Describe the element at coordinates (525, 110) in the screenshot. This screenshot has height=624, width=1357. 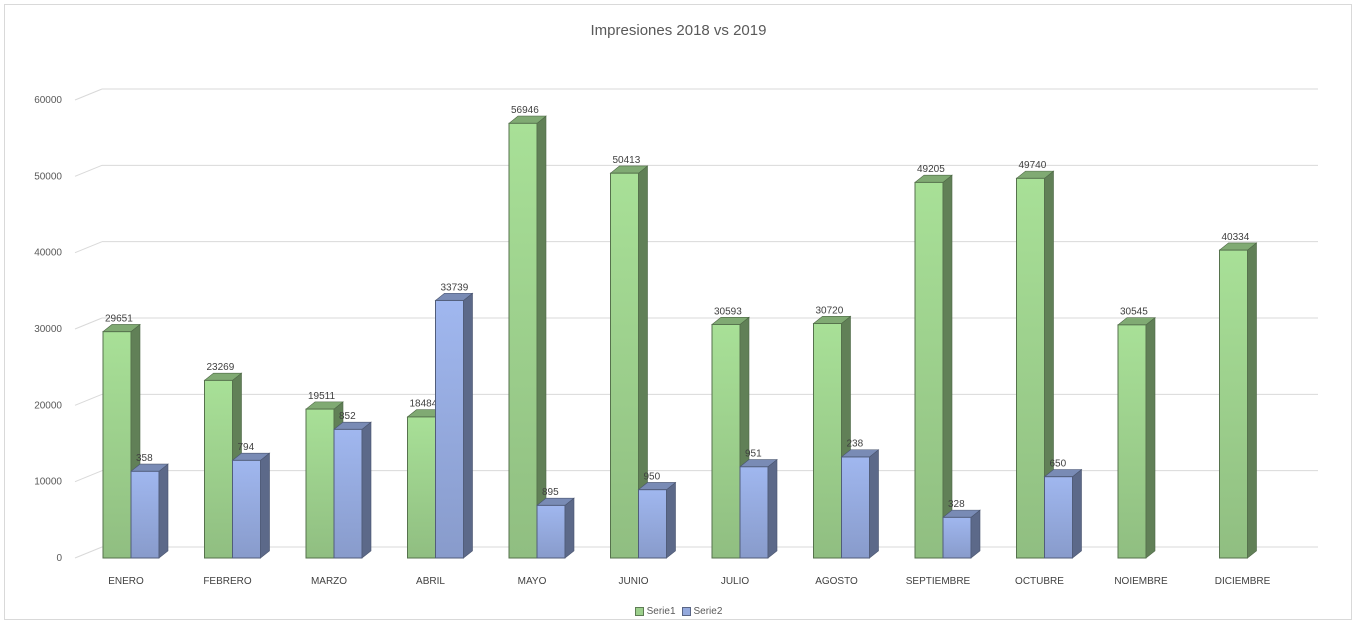
I see `data-label: 56946` at that location.